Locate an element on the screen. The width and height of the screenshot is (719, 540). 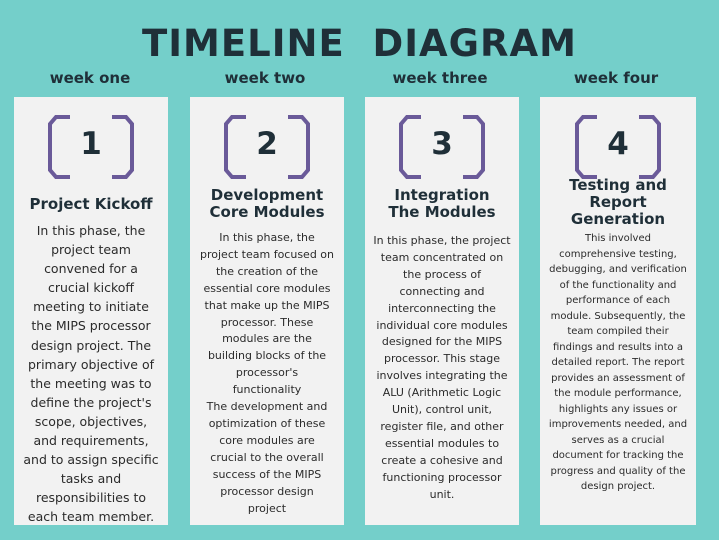
phase-number-badge: 4 is located at coordinates (618, 147).